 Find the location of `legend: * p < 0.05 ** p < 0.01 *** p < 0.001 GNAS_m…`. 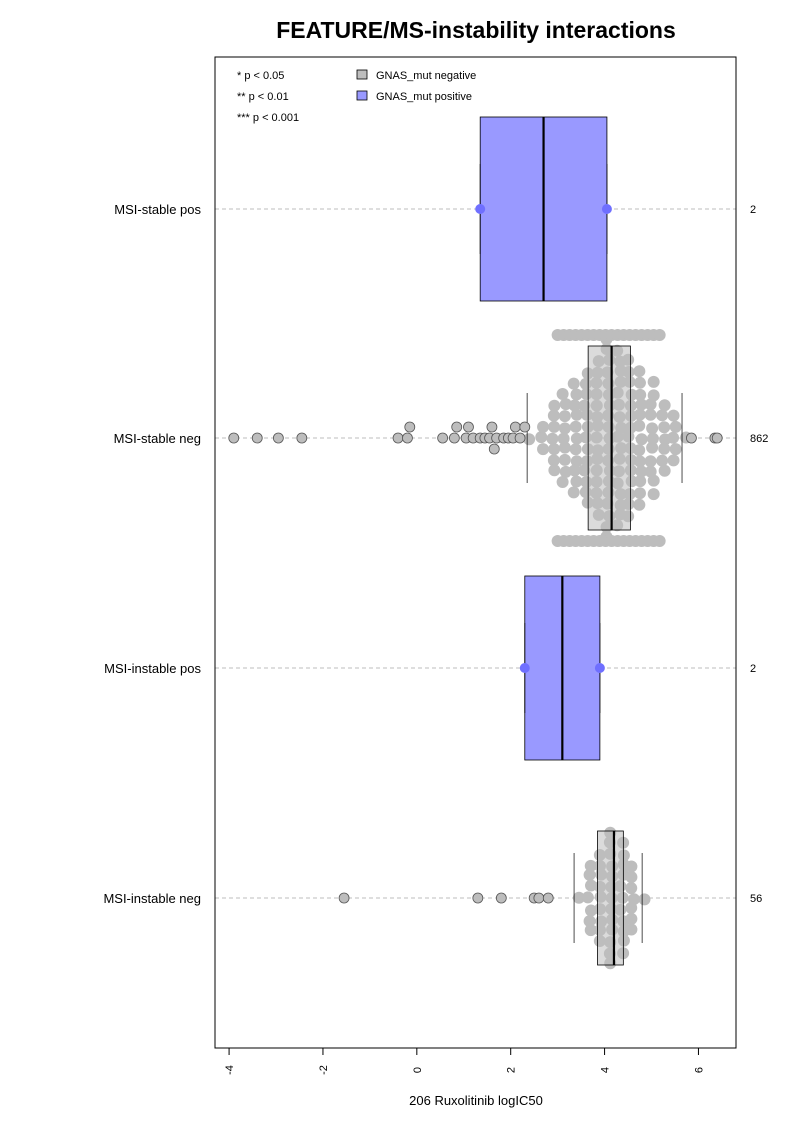

legend: * p < 0.05 ** p < 0.01 *** p < 0.001 GNAS_m… is located at coordinates (356, 96).